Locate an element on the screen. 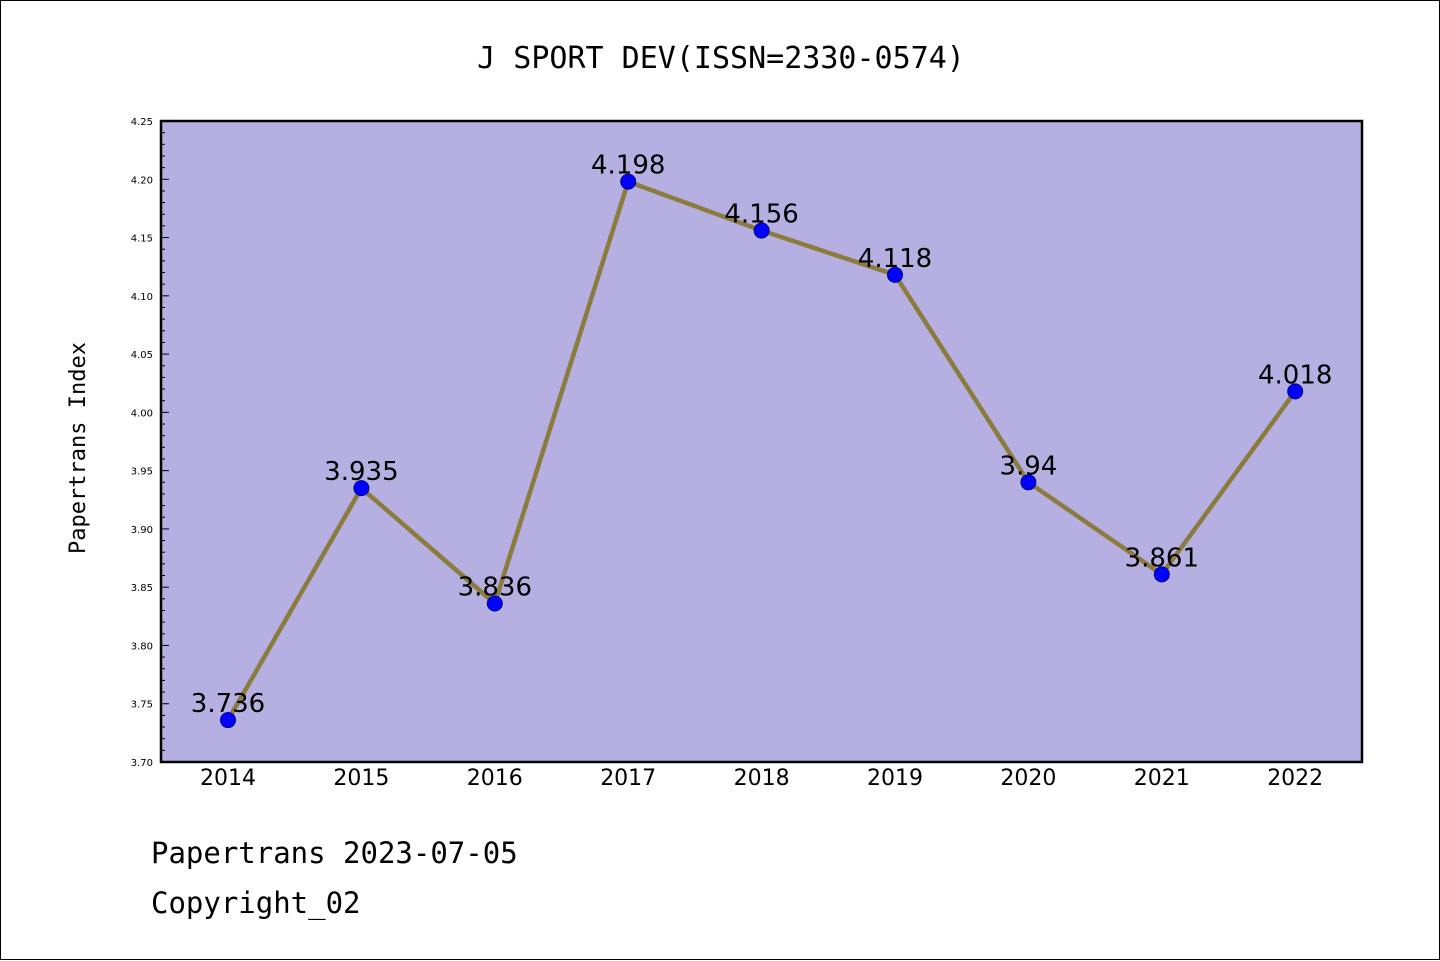  x-axis: 2014 2015 2016 2017 2018 2019 2020 2021 2022 is located at coordinates (761, 778).